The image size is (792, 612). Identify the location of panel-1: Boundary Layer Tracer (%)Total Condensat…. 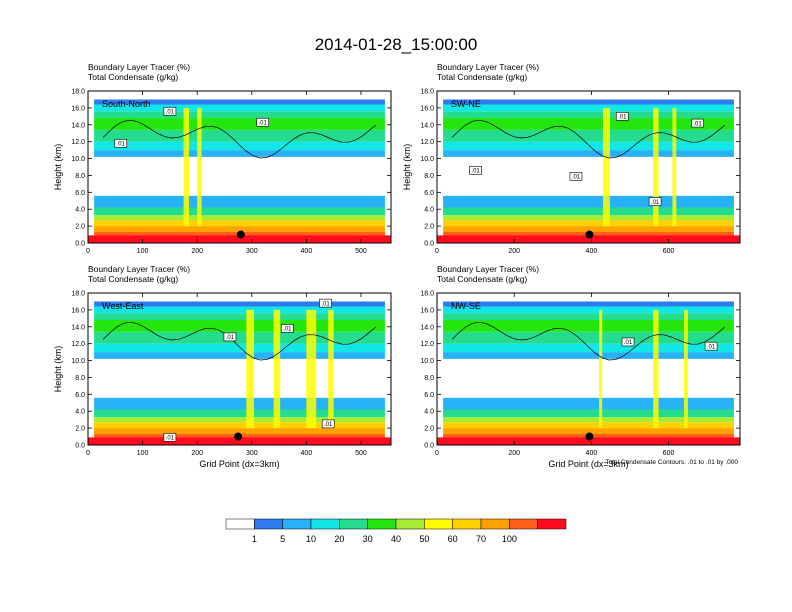
(222, 158).